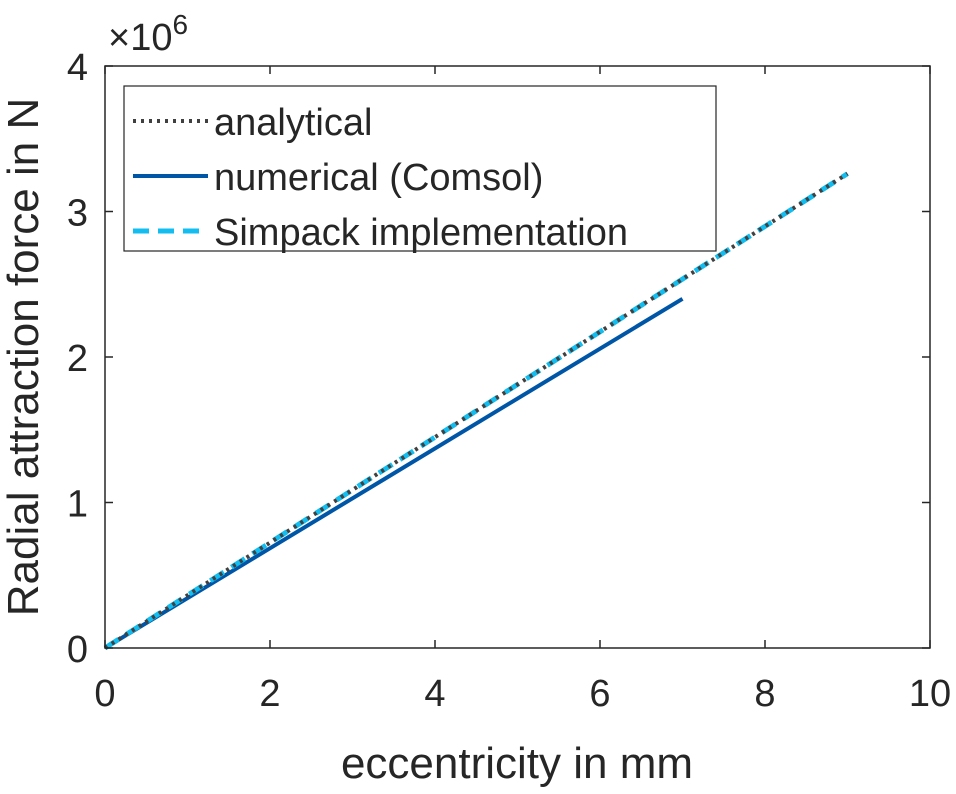  Describe the element at coordinates (77, 650) in the screenshot. I see `y-tick-label: 0` at that location.